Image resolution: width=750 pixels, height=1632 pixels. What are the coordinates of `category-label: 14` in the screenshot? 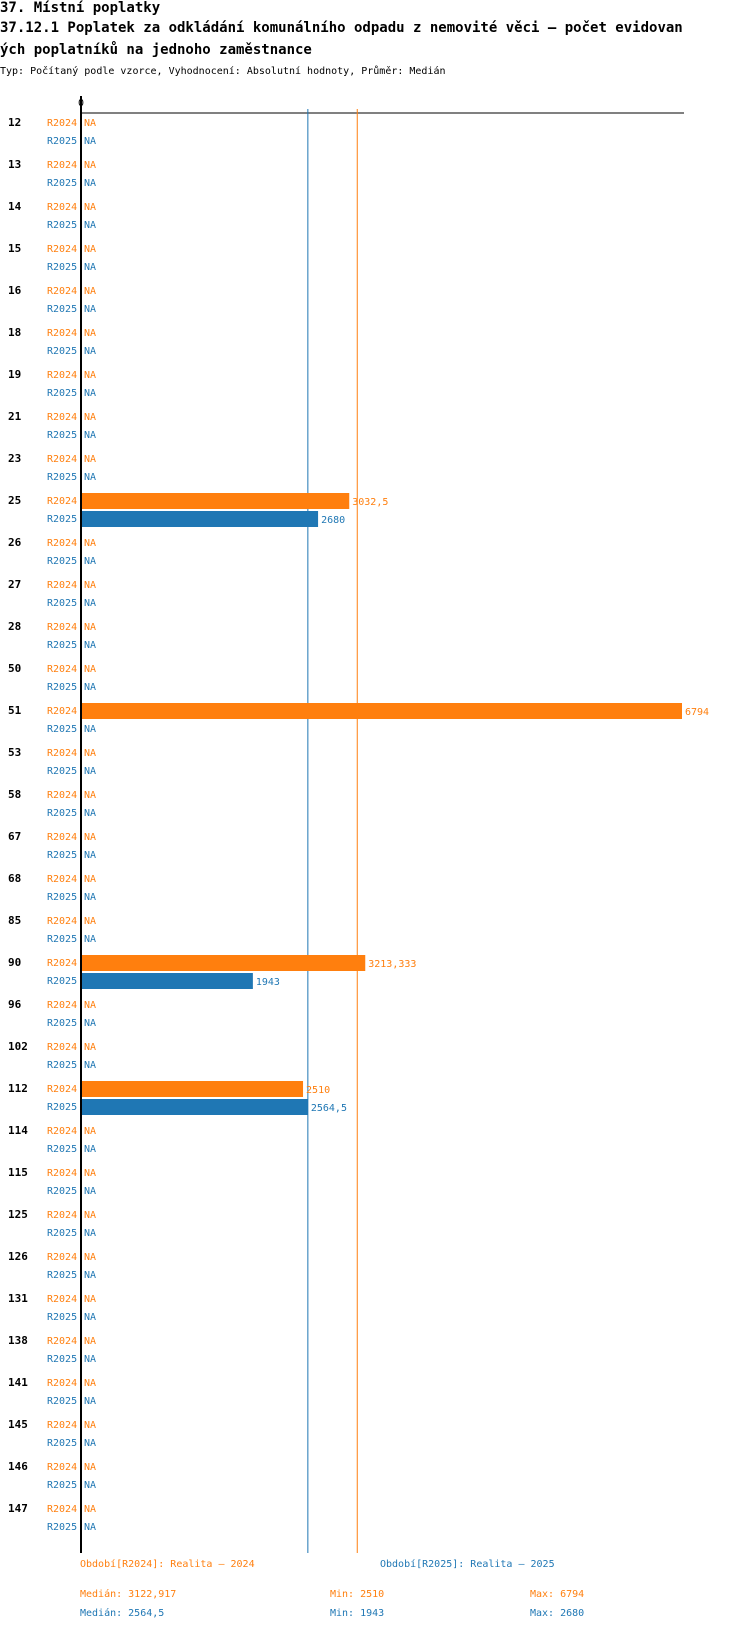 It's located at (15, 206).